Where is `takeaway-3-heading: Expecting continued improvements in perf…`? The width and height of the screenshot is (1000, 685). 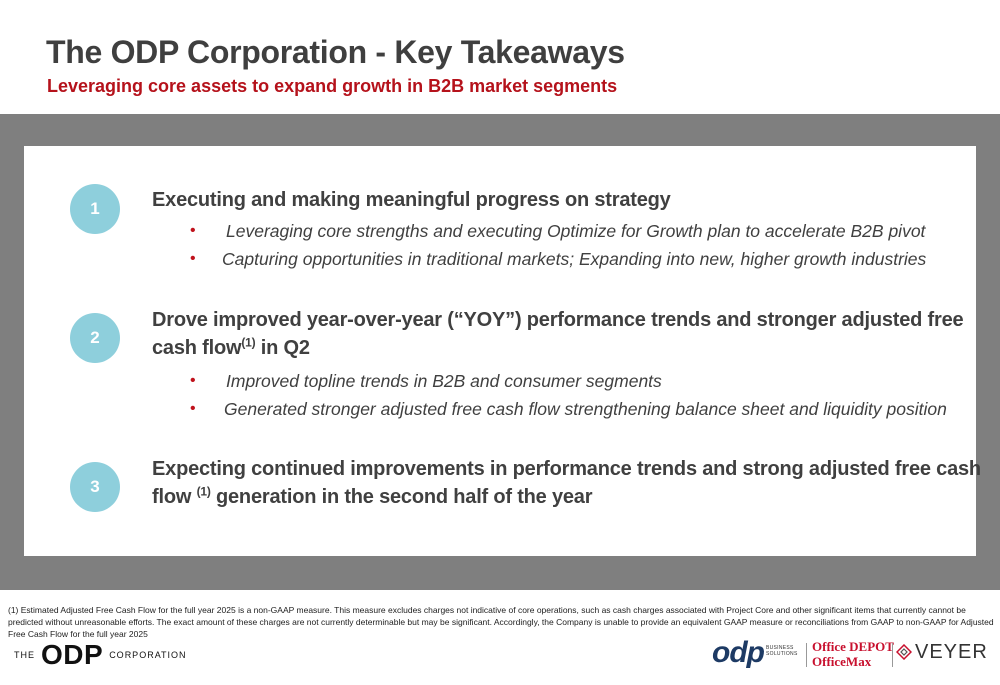
takeaway-3-heading: Expecting continued improvements in perf… is located at coordinates (566, 483).